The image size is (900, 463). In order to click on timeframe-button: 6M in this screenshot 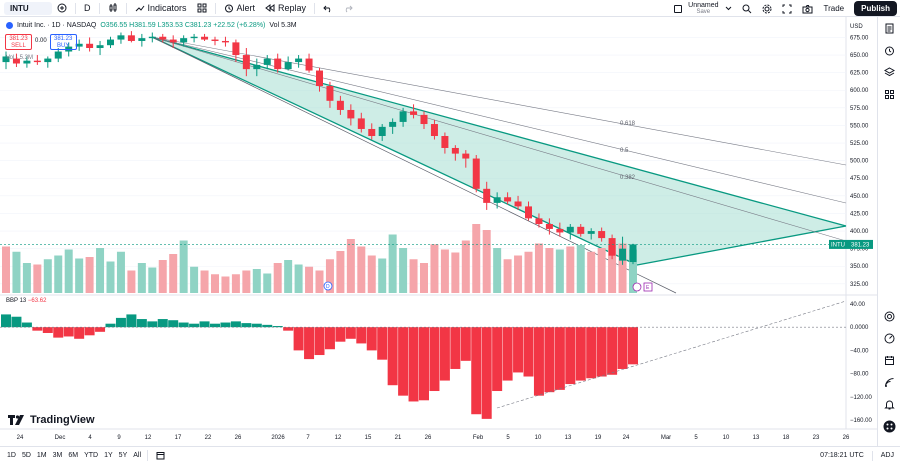, I will do `click(73, 455)`.